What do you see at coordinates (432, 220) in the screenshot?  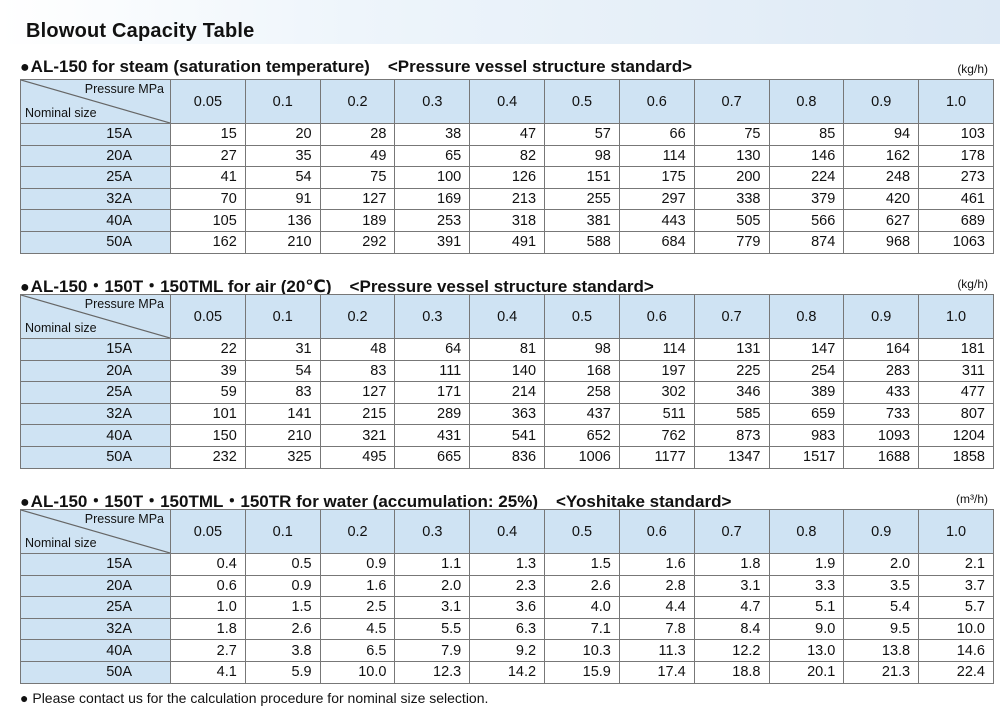 I see `capacity-value-cell: 253` at bounding box center [432, 220].